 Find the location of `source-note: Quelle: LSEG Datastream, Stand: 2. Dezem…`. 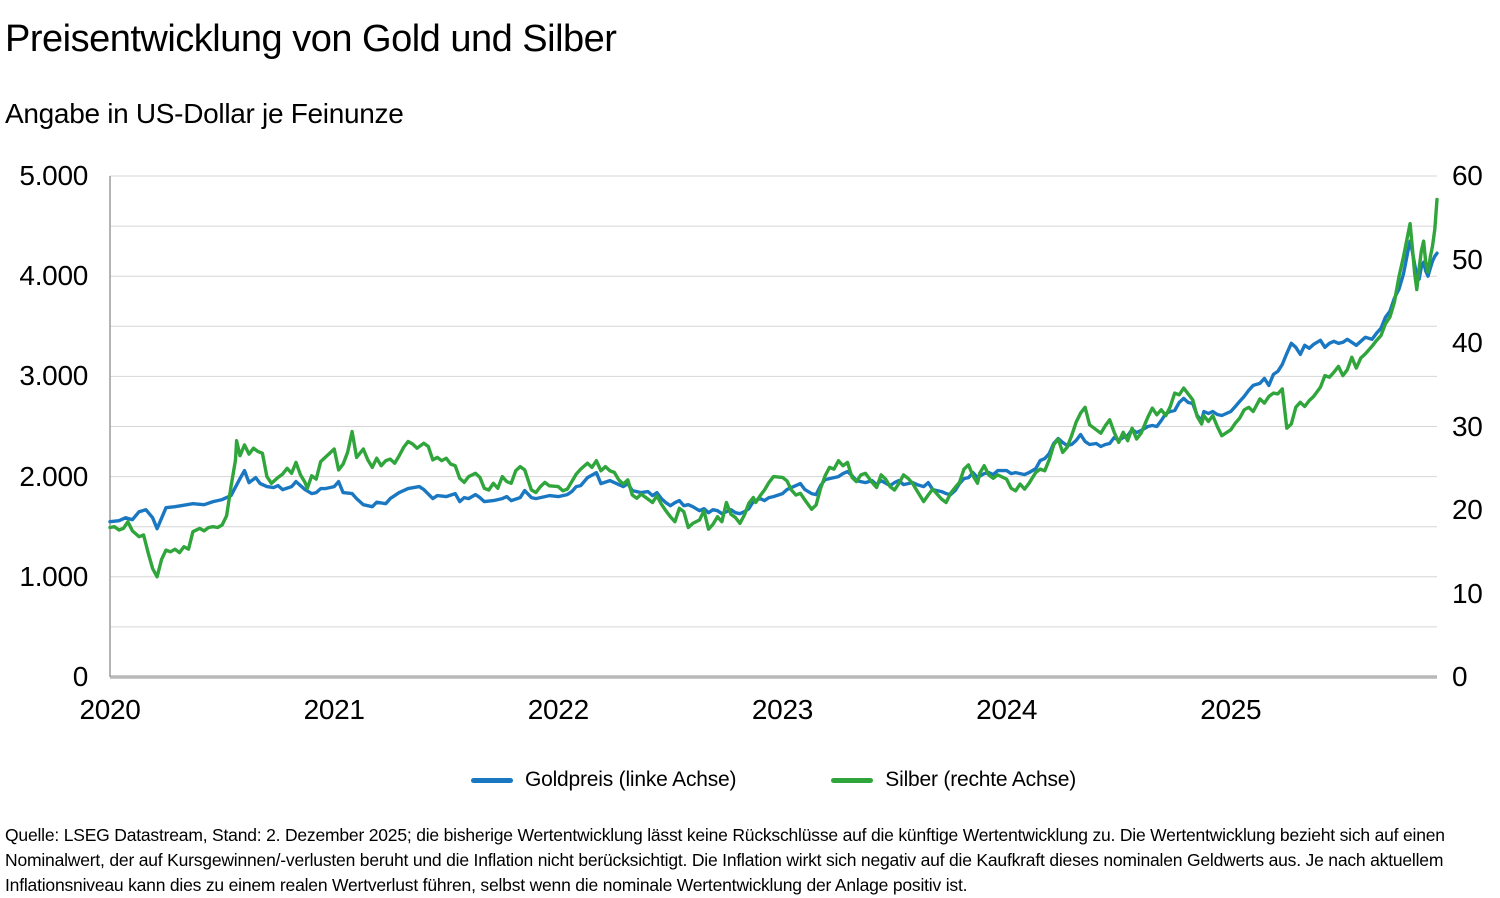

source-note: Quelle: LSEG Datastream, Stand: 2. Dezem… is located at coordinates (725, 860).